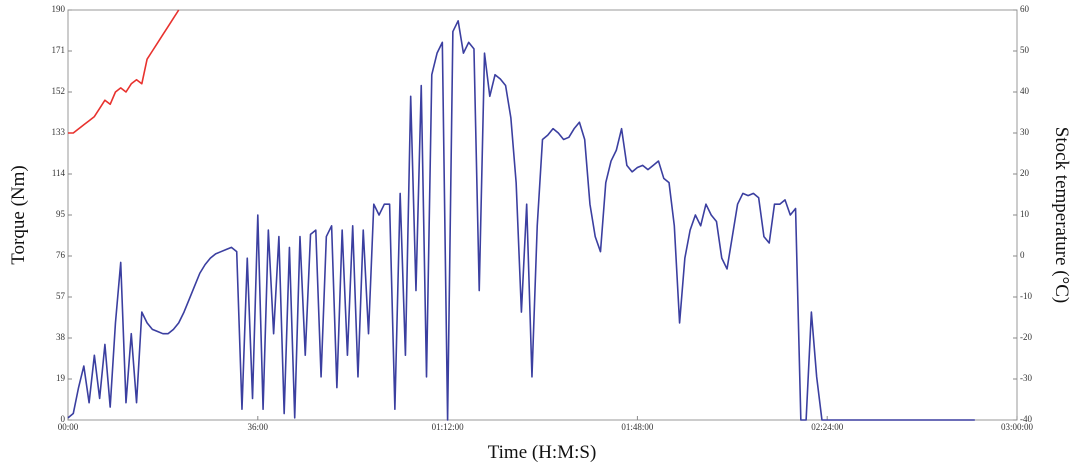 The height and width of the screenshot is (466, 1074). What do you see at coordinates (1026, 296) in the screenshot?
I see `y2-tick-label: -10` at bounding box center [1026, 296].